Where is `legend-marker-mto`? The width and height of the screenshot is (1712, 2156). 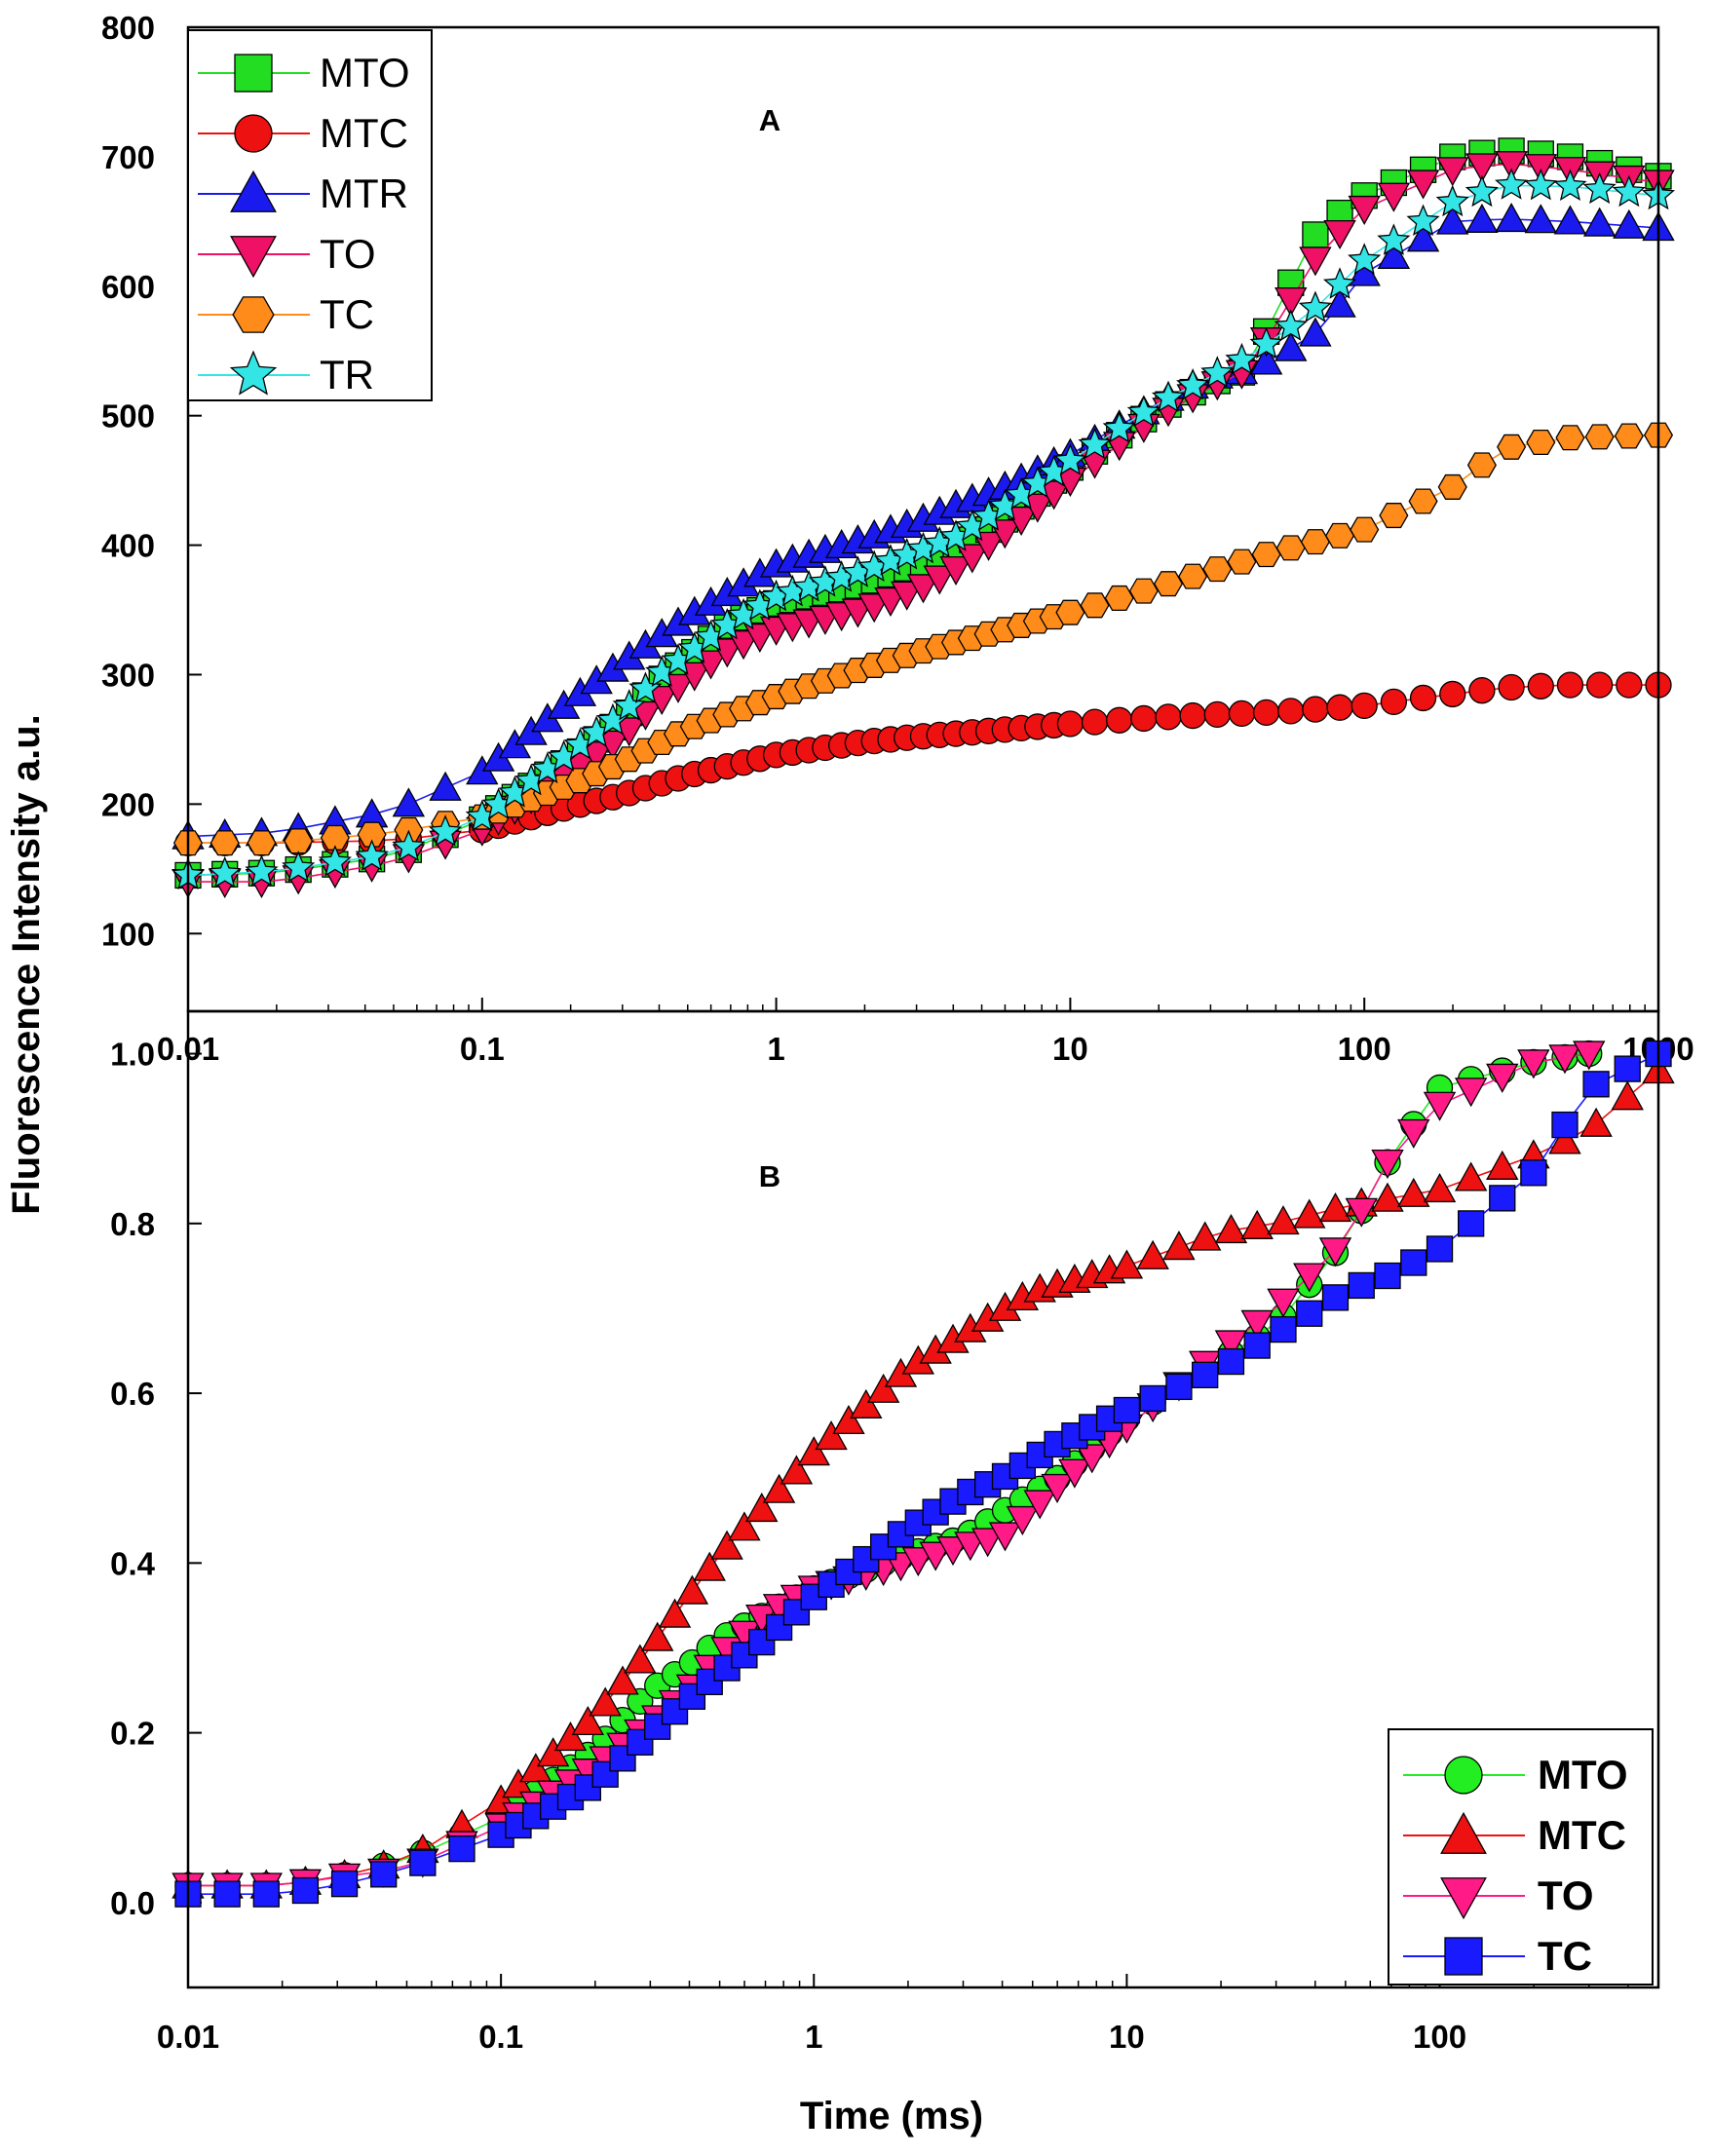
legend-marker-mto is located at coordinates (1463, 1776).